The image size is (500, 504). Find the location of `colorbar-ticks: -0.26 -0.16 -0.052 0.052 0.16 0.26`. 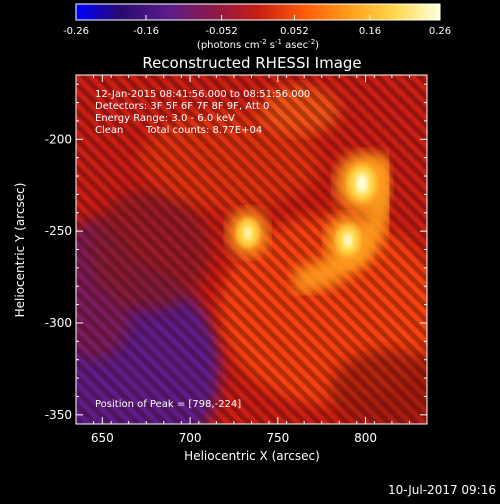

colorbar-ticks: -0.26 -0.16 -0.052 0.052 0.16 0.26 is located at coordinates (257, 26).